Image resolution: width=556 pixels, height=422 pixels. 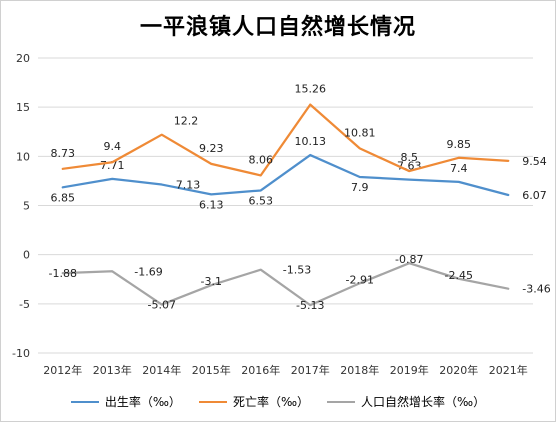 What do you see at coordinates (311, 141) in the screenshot?
I see `data-label: 10.13` at bounding box center [311, 141].